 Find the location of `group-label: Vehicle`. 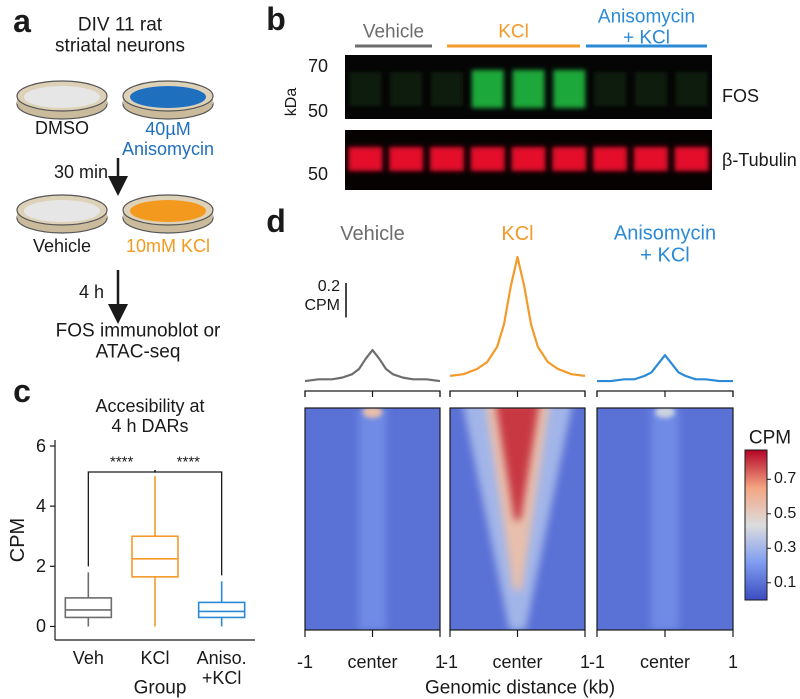

group-label: Vehicle is located at coordinates (393, 32).